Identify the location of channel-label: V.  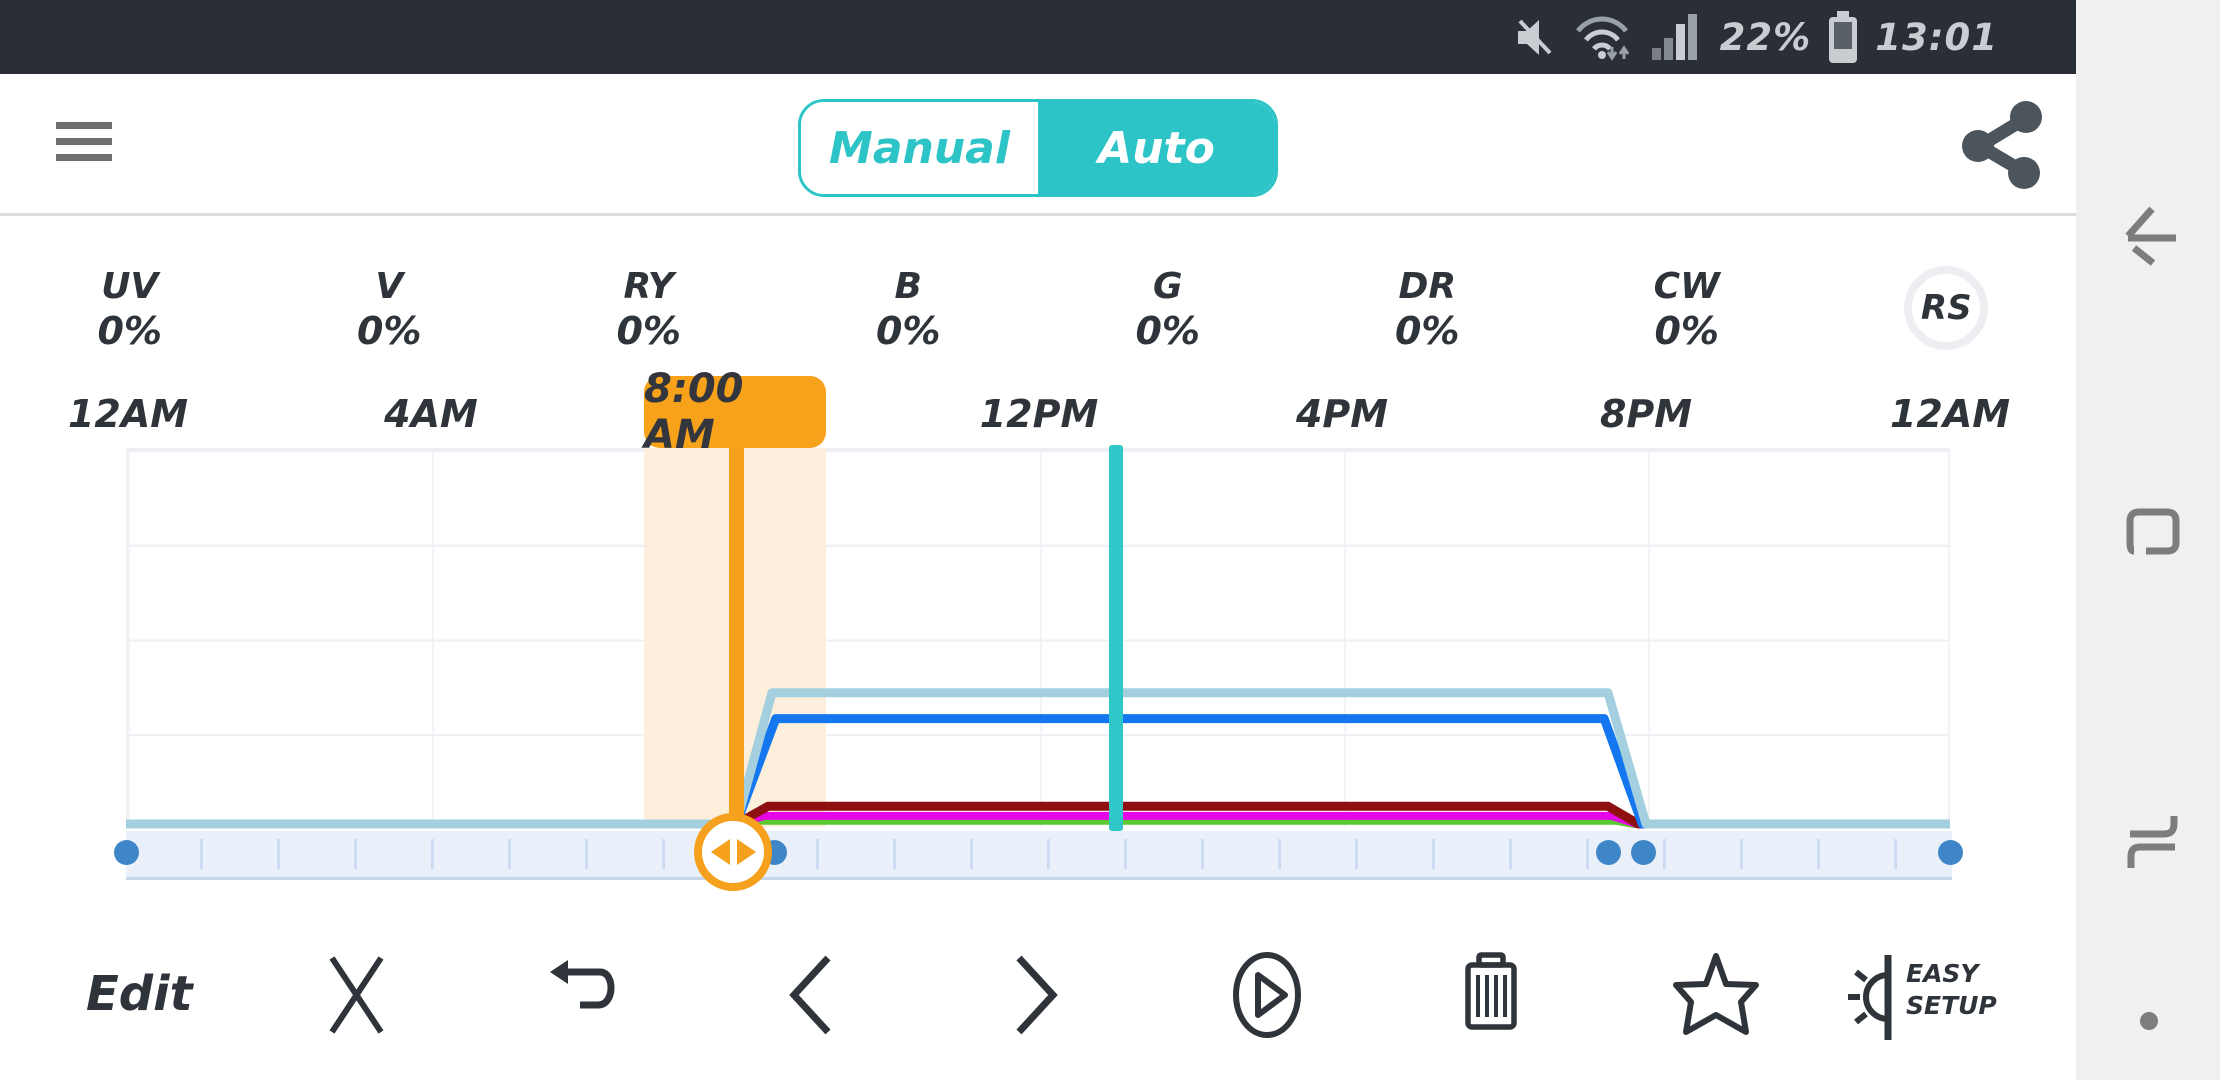
(389, 286).